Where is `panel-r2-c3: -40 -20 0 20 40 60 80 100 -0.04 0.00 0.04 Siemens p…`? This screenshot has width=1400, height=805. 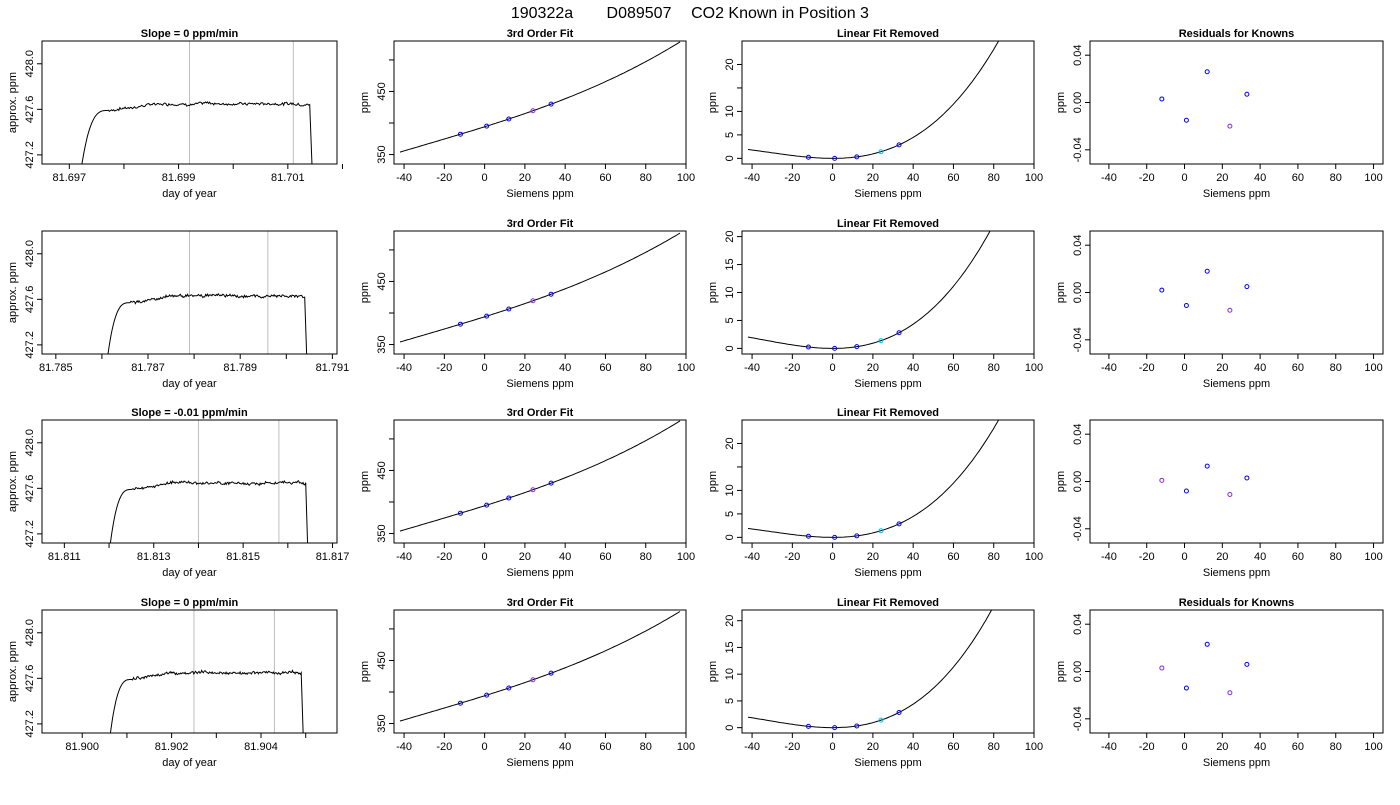
panel-r2-c3: -40 -20 0 20 40 60 80 100 -0.04 0.00 0.04 Siemens p… is located at coordinates (1219, 499).